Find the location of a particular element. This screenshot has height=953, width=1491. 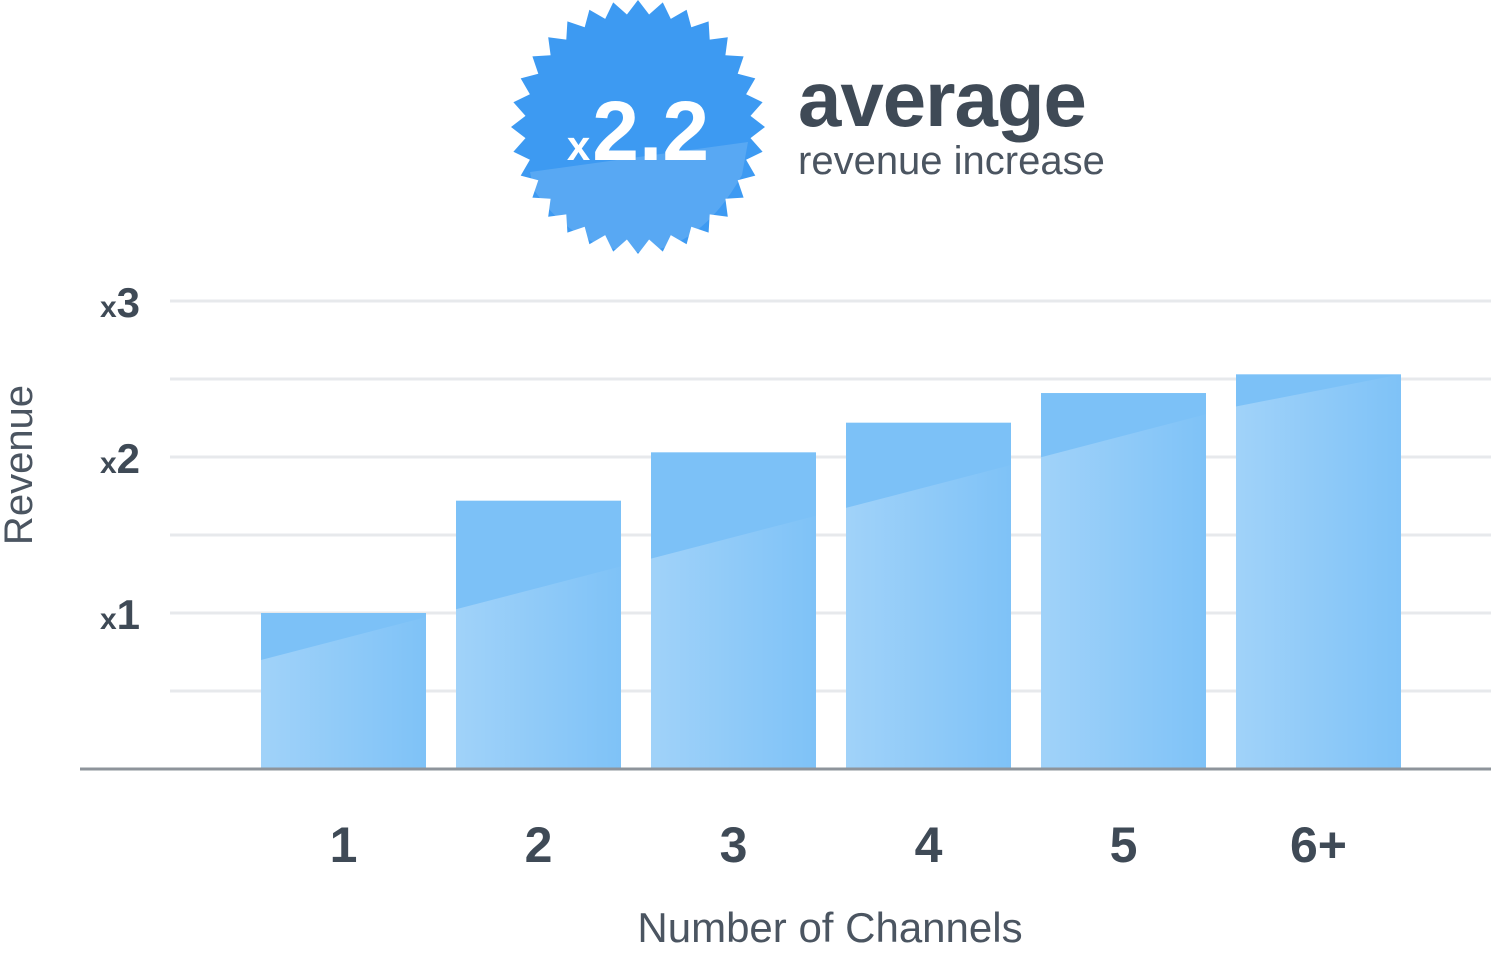

badge-starburst-icon is located at coordinates (638, 127).